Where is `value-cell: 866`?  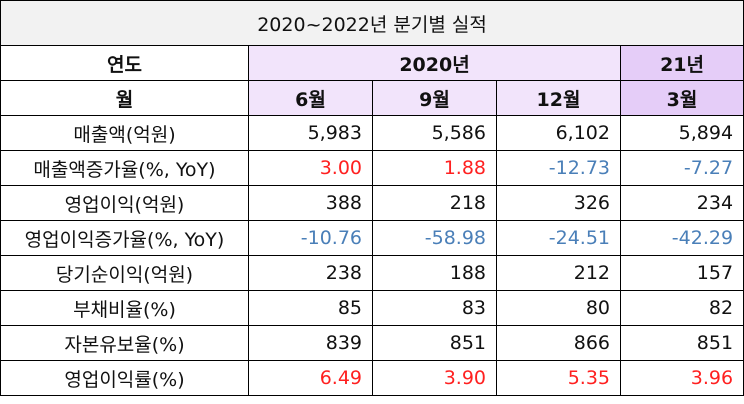
value-cell: 866 is located at coordinates (558, 343).